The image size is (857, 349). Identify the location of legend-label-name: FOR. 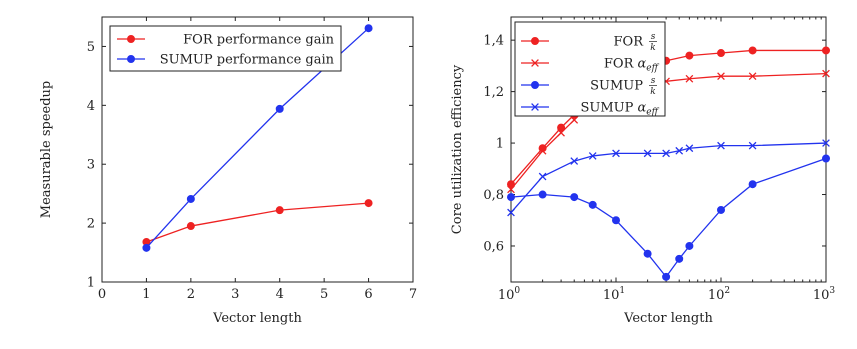
(619, 64).